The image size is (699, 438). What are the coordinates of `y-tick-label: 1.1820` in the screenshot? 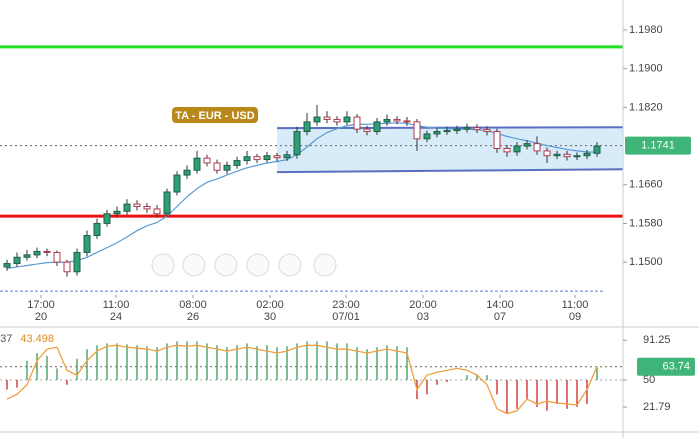 It's located at (646, 107).